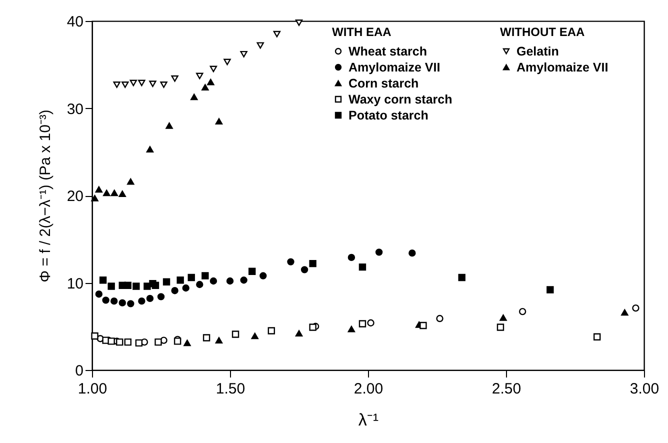 The height and width of the screenshot is (443, 668). What do you see at coordinates (388, 115) in the screenshot?
I see `legend-label: Potato starch` at bounding box center [388, 115].